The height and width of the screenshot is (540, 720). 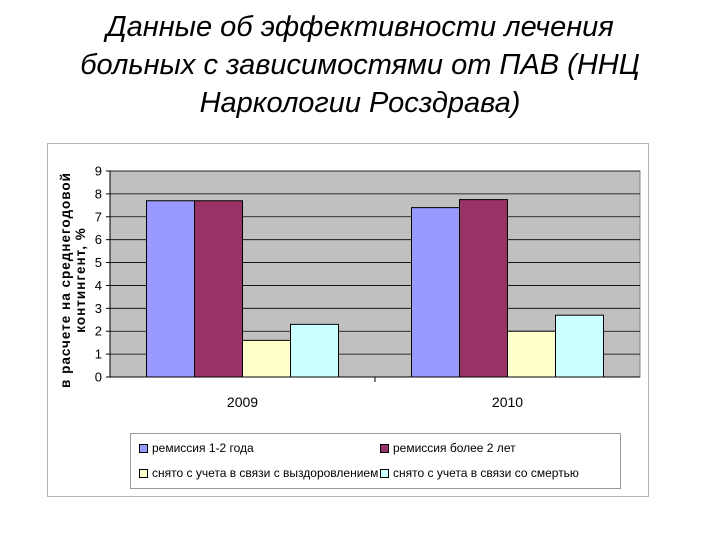 What do you see at coordinates (98, 354) in the screenshot?
I see `y-tick-label: 1` at bounding box center [98, 354].